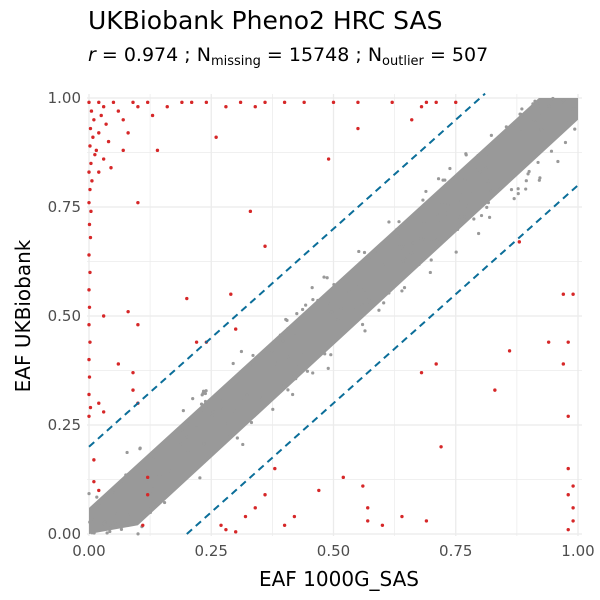  What do you see at coordinates (333, 551) in the screenshot?
I see `x-tick-label: 0.50` at bounding box center [333, 551].